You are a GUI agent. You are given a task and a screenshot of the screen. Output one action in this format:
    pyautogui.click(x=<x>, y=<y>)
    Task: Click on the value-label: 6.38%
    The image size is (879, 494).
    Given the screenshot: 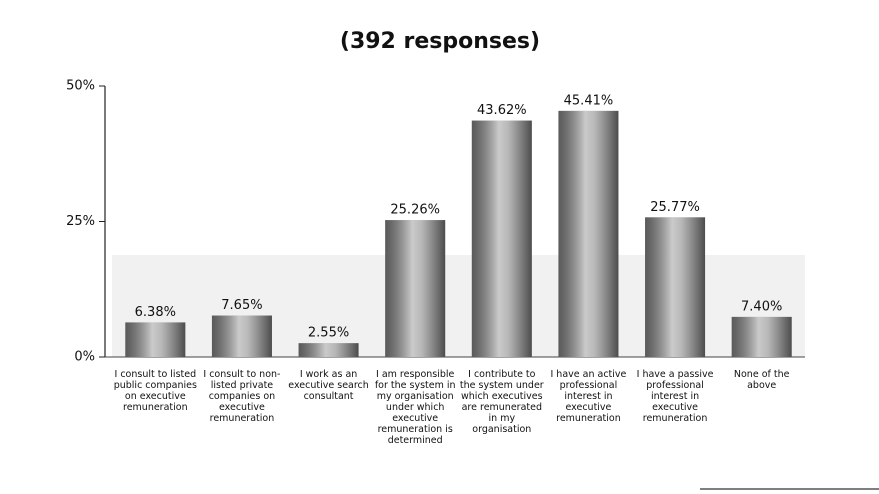 What is the action you would take?
    pyautogui.click(x=155, y=312)
    